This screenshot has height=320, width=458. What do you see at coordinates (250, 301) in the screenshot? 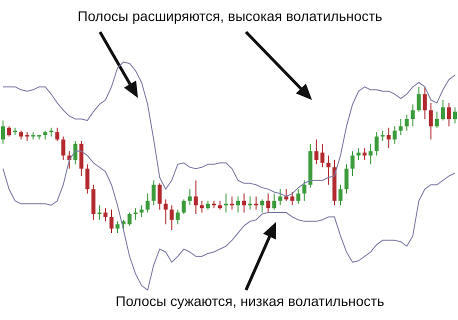
I see `text: Полосы сужаются, низкая волатильность` at bounding box center [250, 301].